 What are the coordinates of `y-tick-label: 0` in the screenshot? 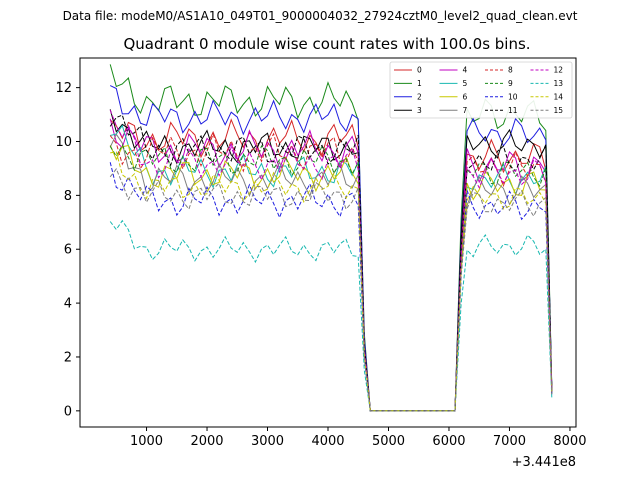 It's located at (68, 411).